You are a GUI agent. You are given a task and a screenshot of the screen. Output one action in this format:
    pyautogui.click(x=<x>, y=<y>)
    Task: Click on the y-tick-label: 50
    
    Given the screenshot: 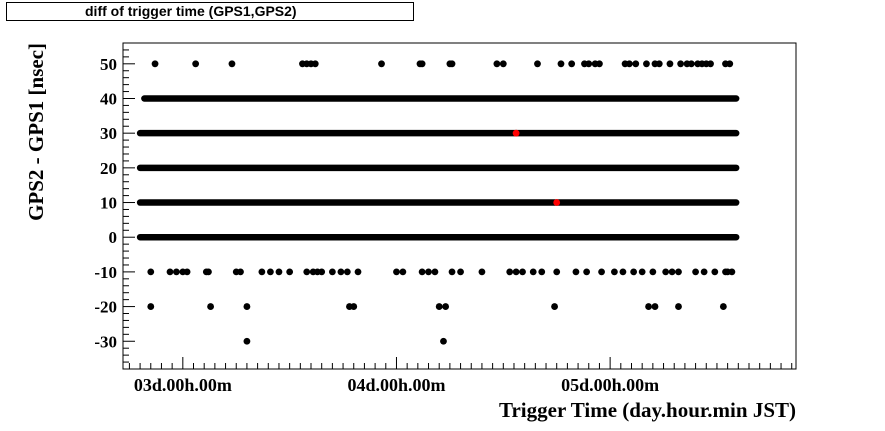 What is the action you would take?
    pyautogui.click(x=108, y=64)
    